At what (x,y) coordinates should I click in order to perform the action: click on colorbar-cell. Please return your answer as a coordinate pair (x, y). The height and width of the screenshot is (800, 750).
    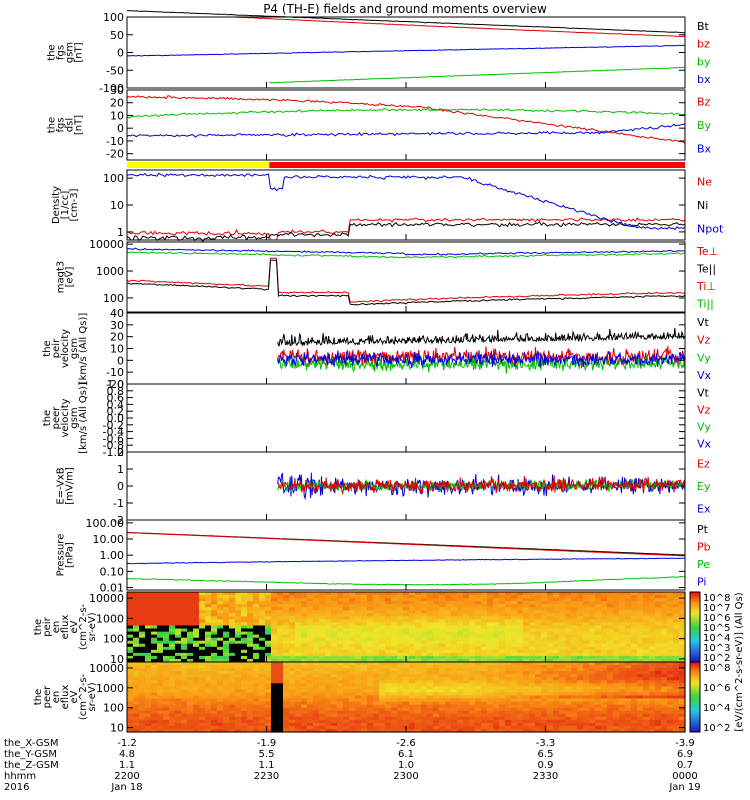
    Looking at the image, I should click on (695, 698).